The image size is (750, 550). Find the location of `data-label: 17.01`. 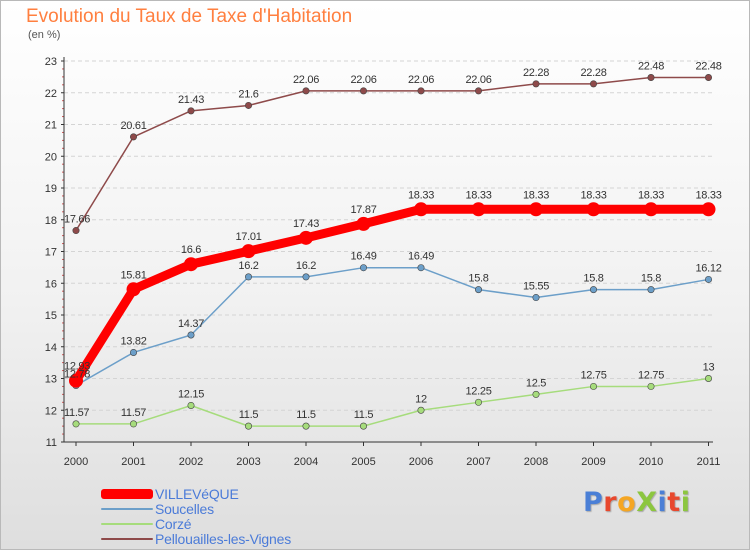

data-label: 17.01 is located at coordinates (248, 237).